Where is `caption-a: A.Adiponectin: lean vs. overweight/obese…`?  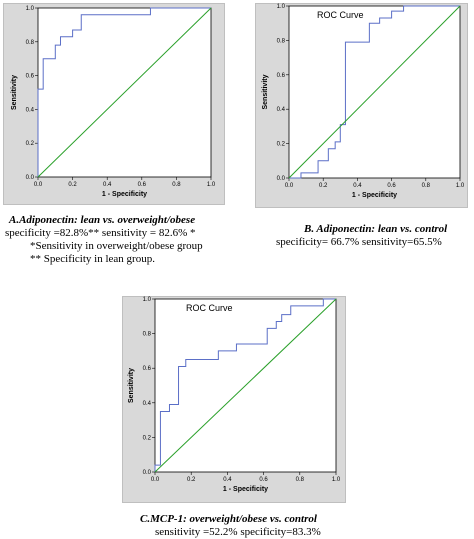
caption-a: A.Adiponectin: lean vs. overweight/obese… is located at coordinates (104, 240).